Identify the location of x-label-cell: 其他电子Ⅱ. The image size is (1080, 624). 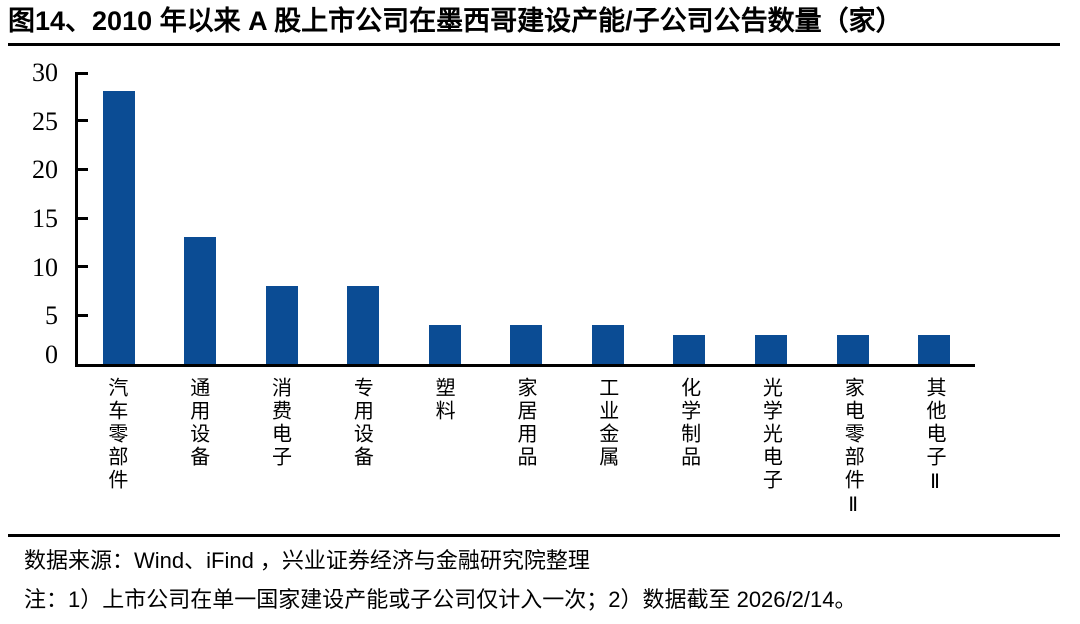
(934, 452).